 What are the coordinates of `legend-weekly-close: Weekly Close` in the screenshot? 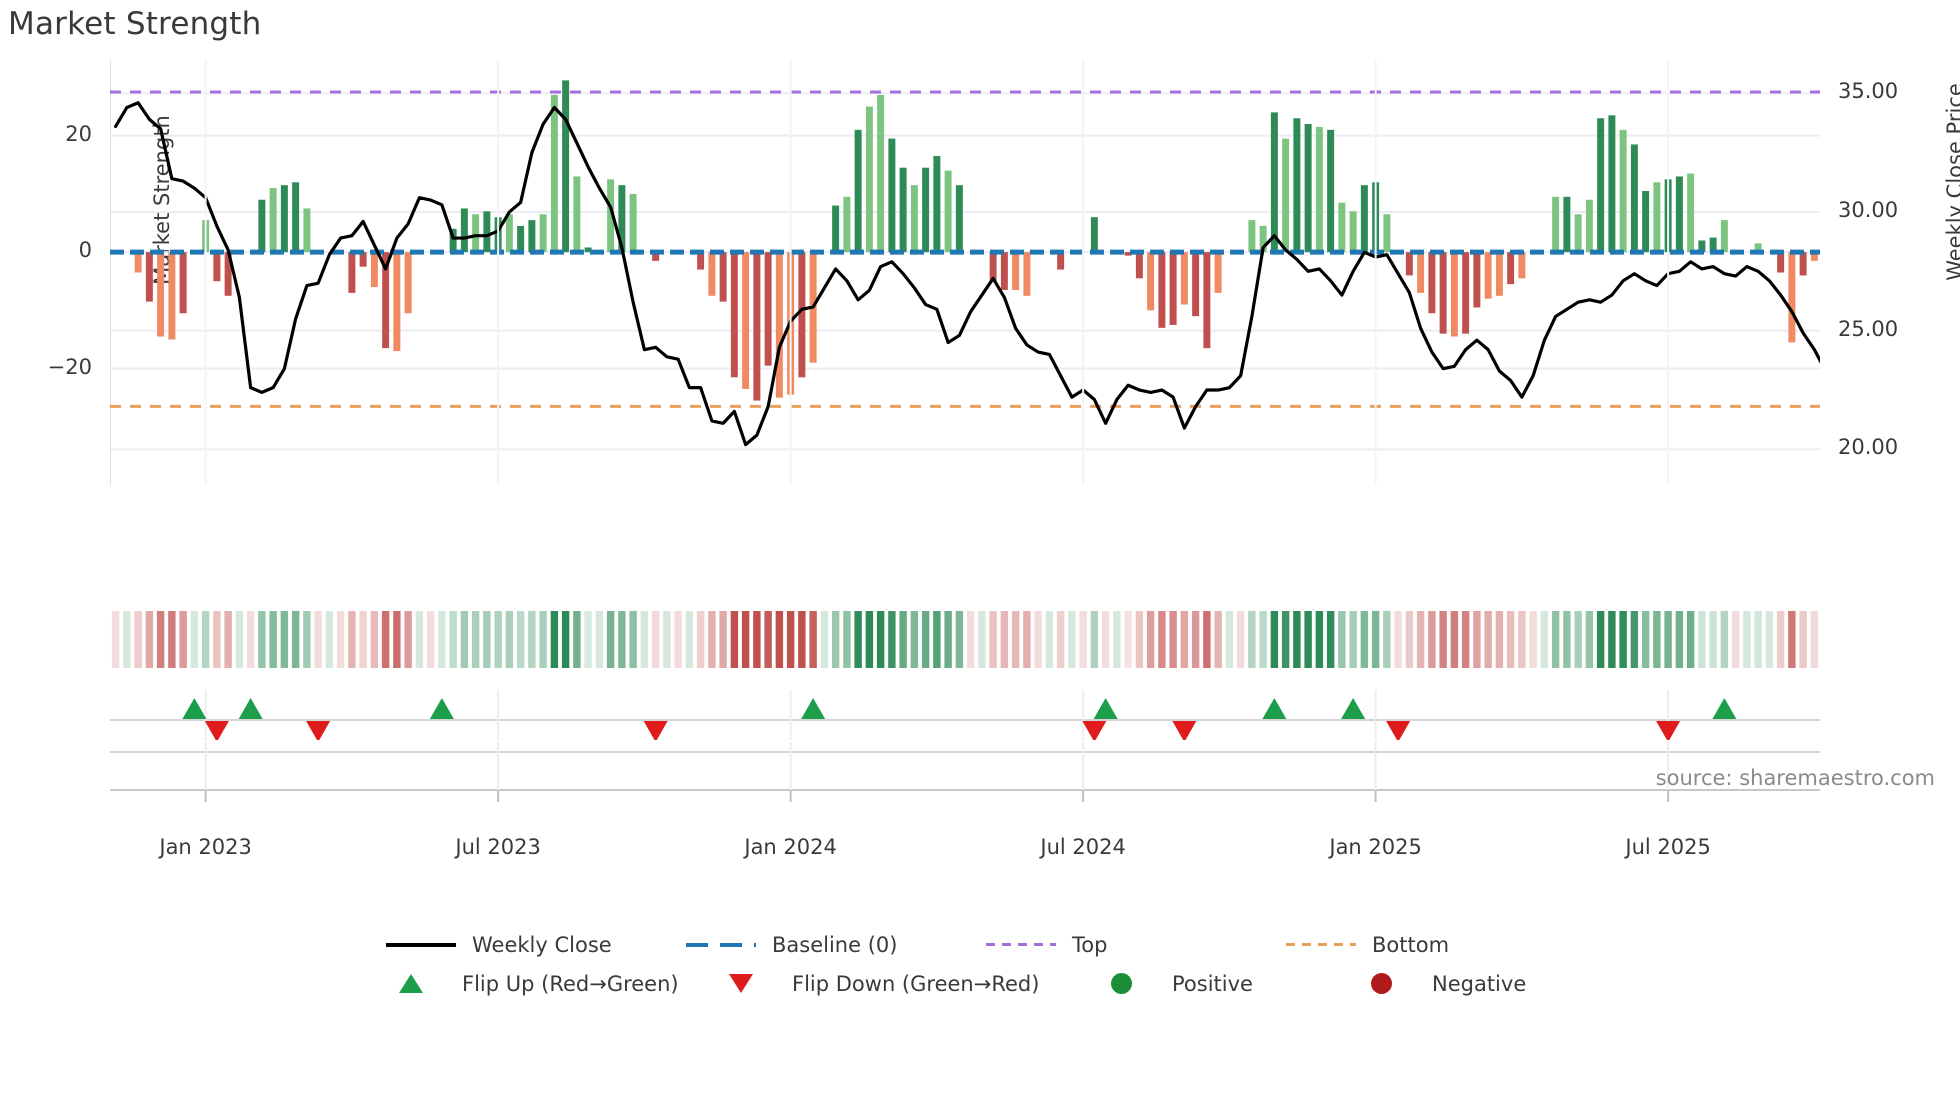 It's located at (530, 945).